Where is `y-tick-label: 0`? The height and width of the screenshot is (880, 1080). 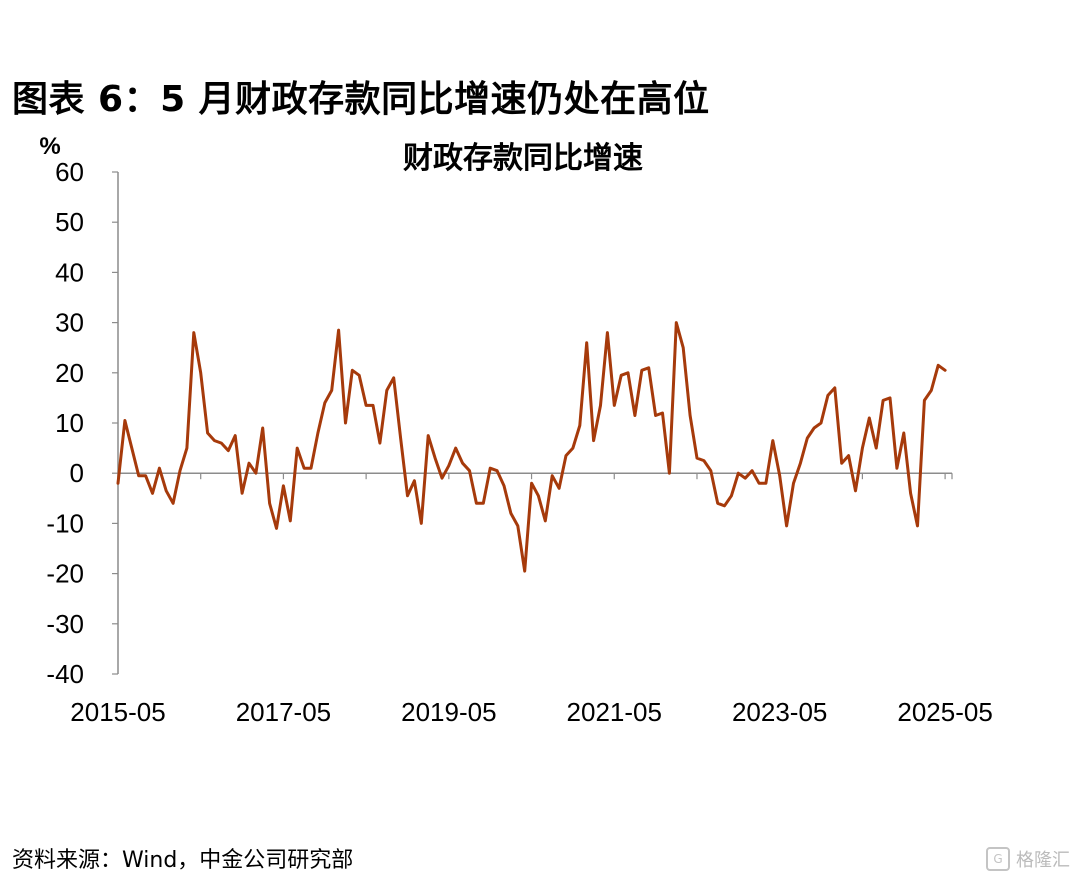 y-tick-label: 0 is located at coordinates (77, 473).